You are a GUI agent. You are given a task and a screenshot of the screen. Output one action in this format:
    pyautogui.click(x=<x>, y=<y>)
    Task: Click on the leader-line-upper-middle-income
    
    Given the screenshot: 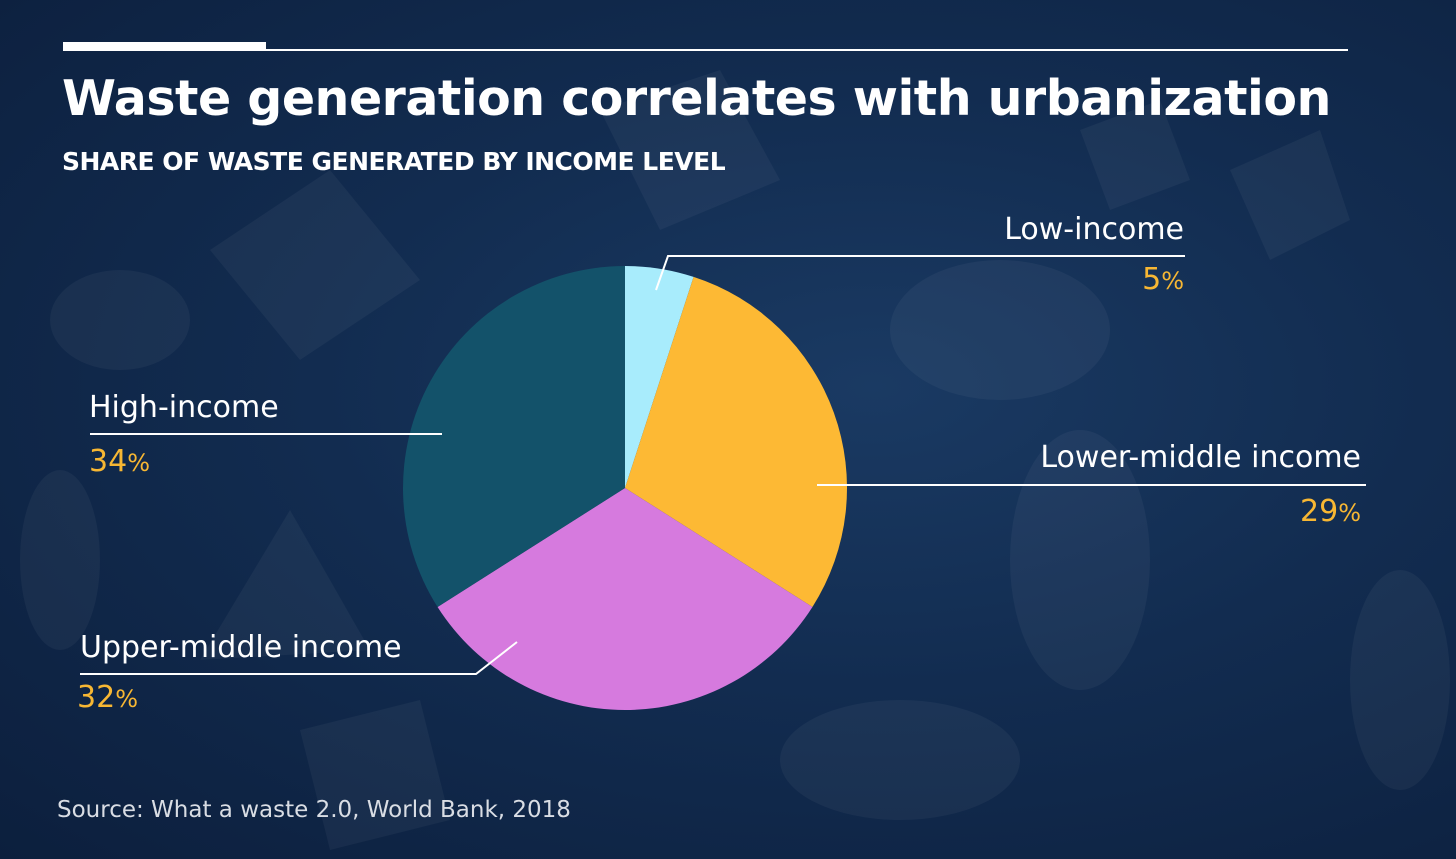 What is the action you would take?
    pyautogui.click(x=299, y=658)
    